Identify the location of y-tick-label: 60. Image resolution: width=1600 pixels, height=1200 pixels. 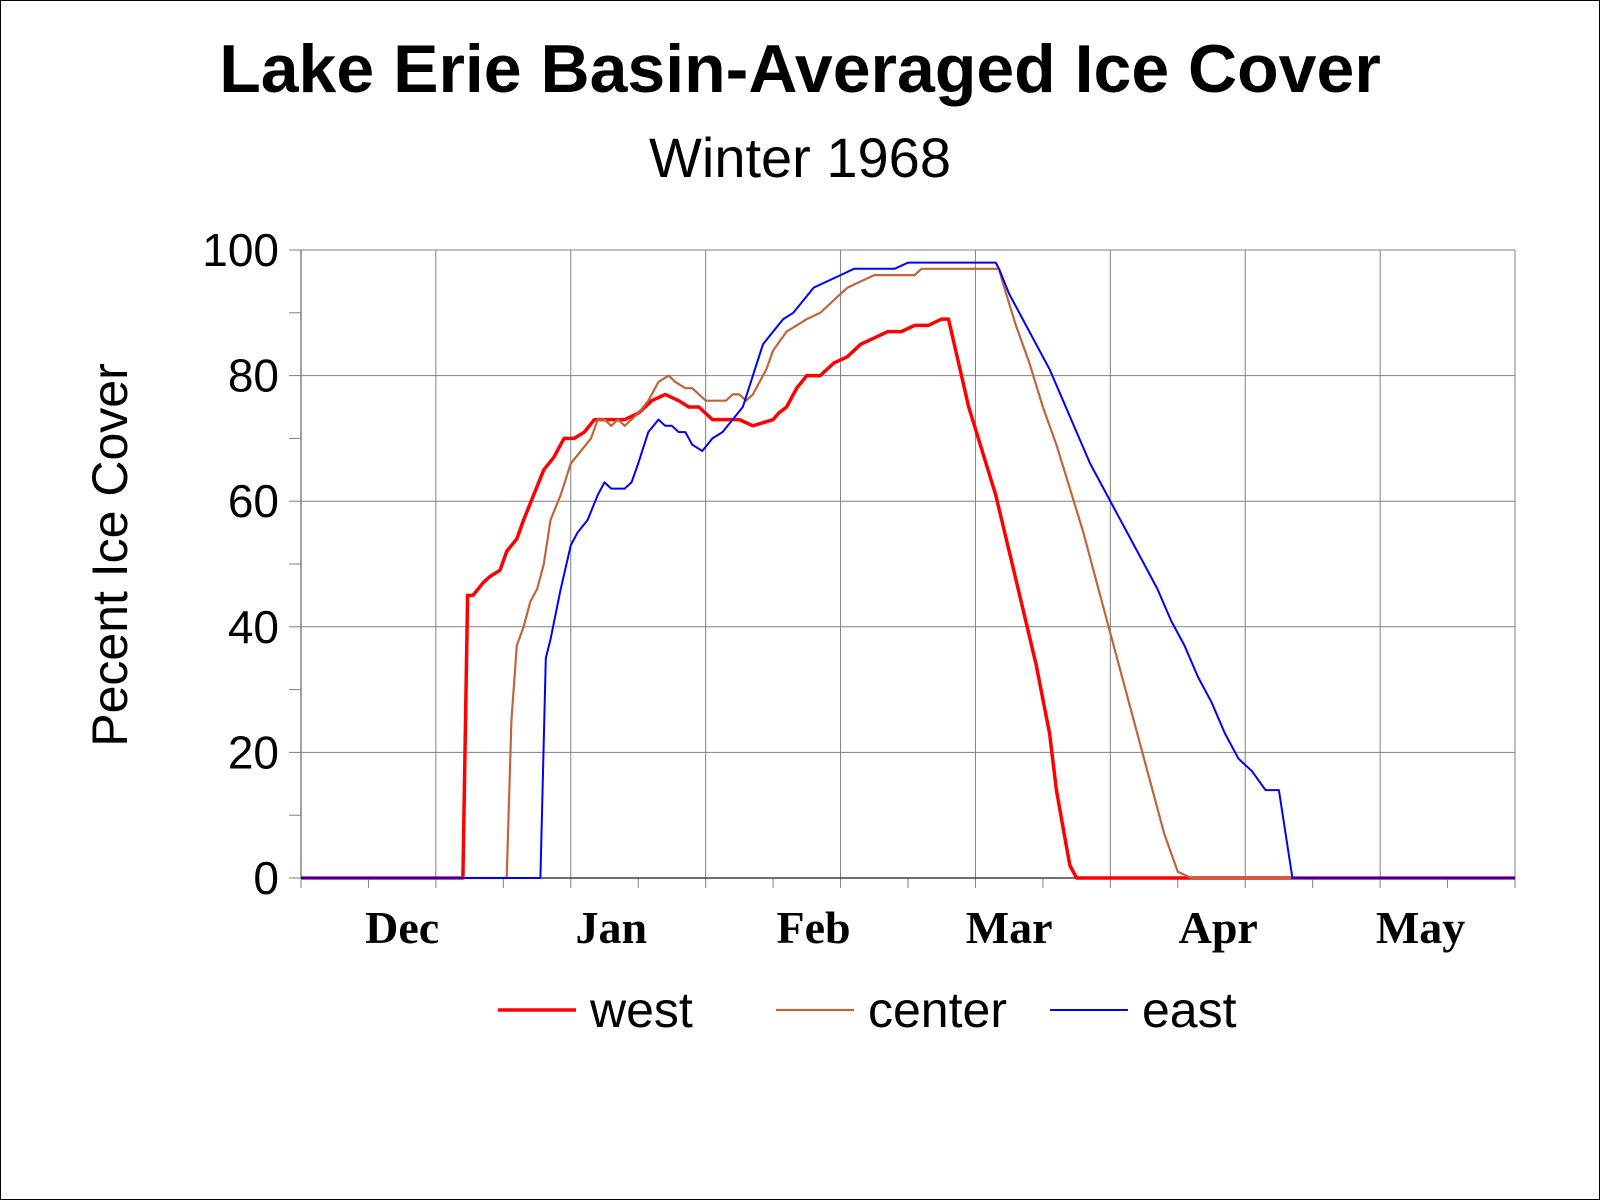
(253, 501).